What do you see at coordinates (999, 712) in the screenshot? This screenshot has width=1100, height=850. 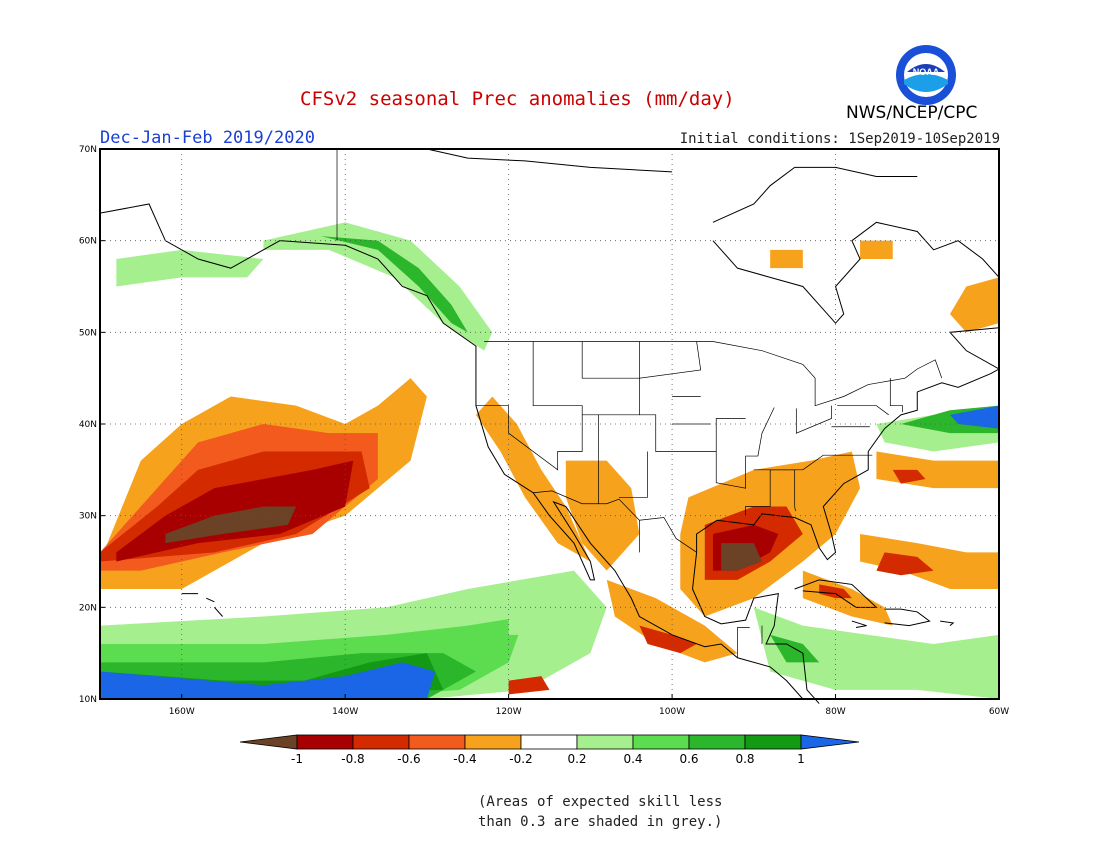 I see `lon-tick-label: 60W` at bounding box center [999, 712].